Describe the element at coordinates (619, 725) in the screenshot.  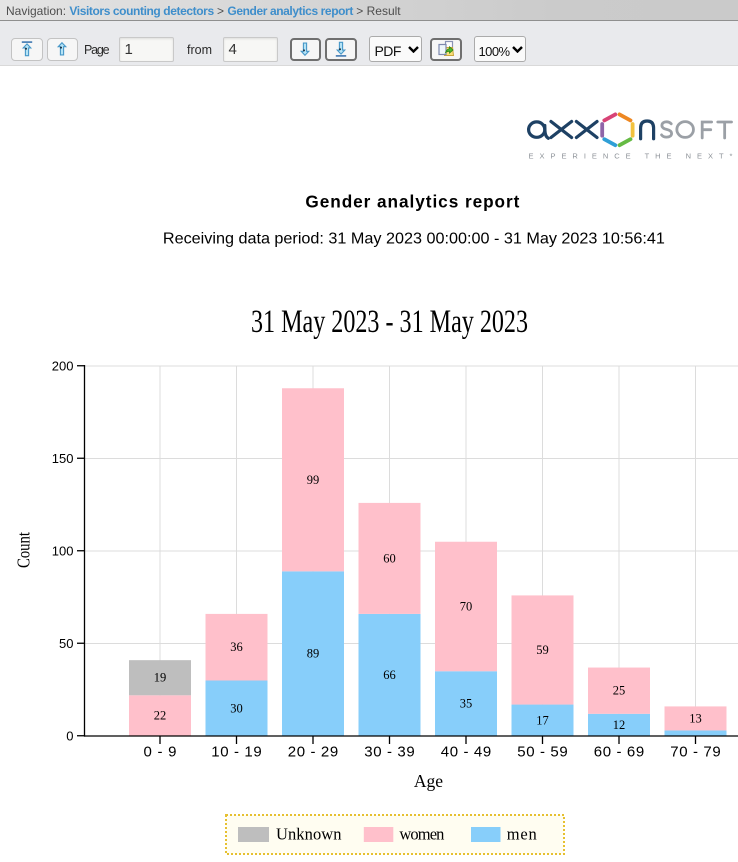
I see `svg-text: 12` at that location.